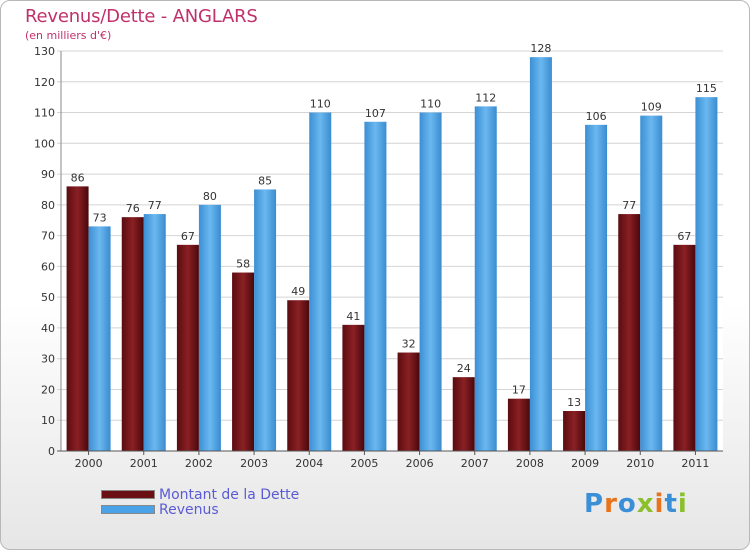 The height and width of the screenshot is (550, 750). I want to click on data-label-dette: 17, so click(519, 390).